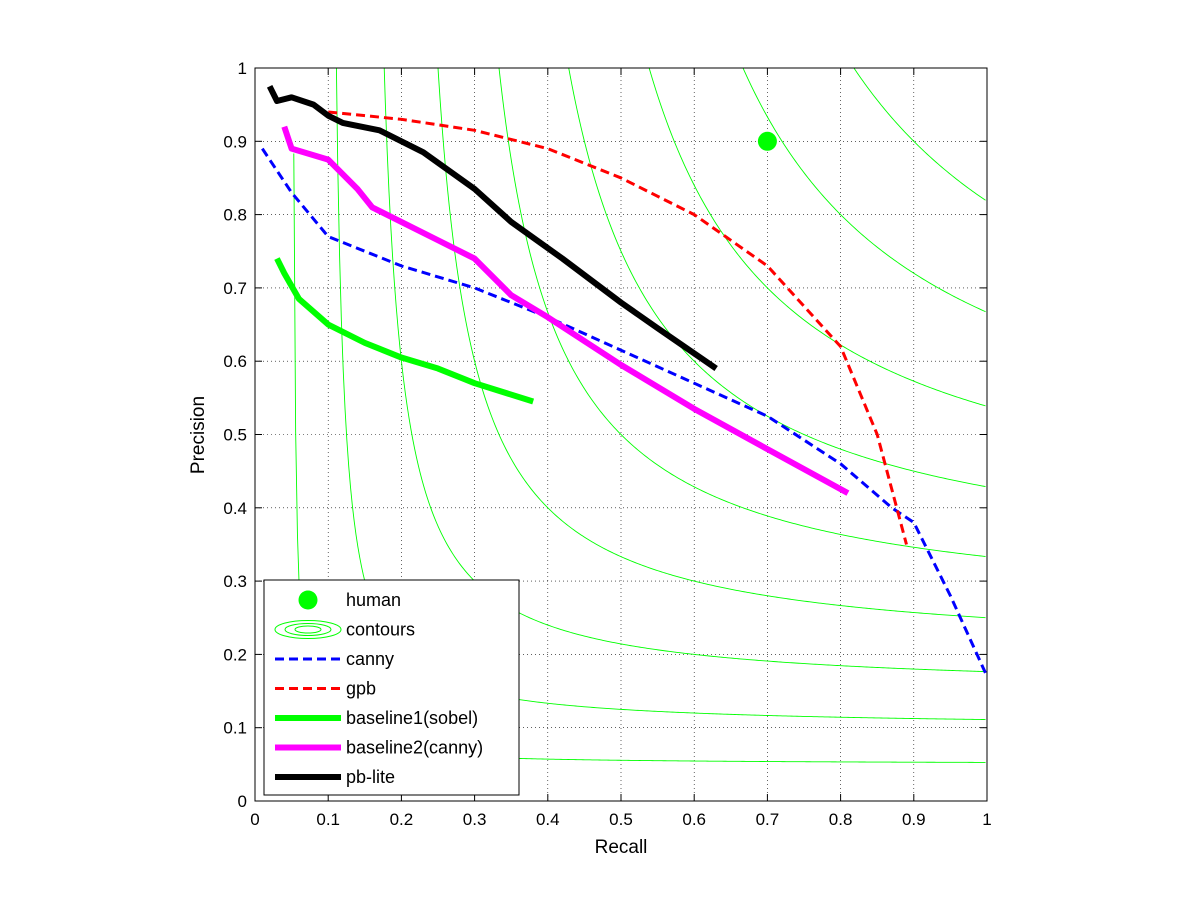 This screenshot has height=905, width=1200. Describe the element at coordinates (328, 819) in the screenshot. I see `x-tick-label: 0.1` at that location.